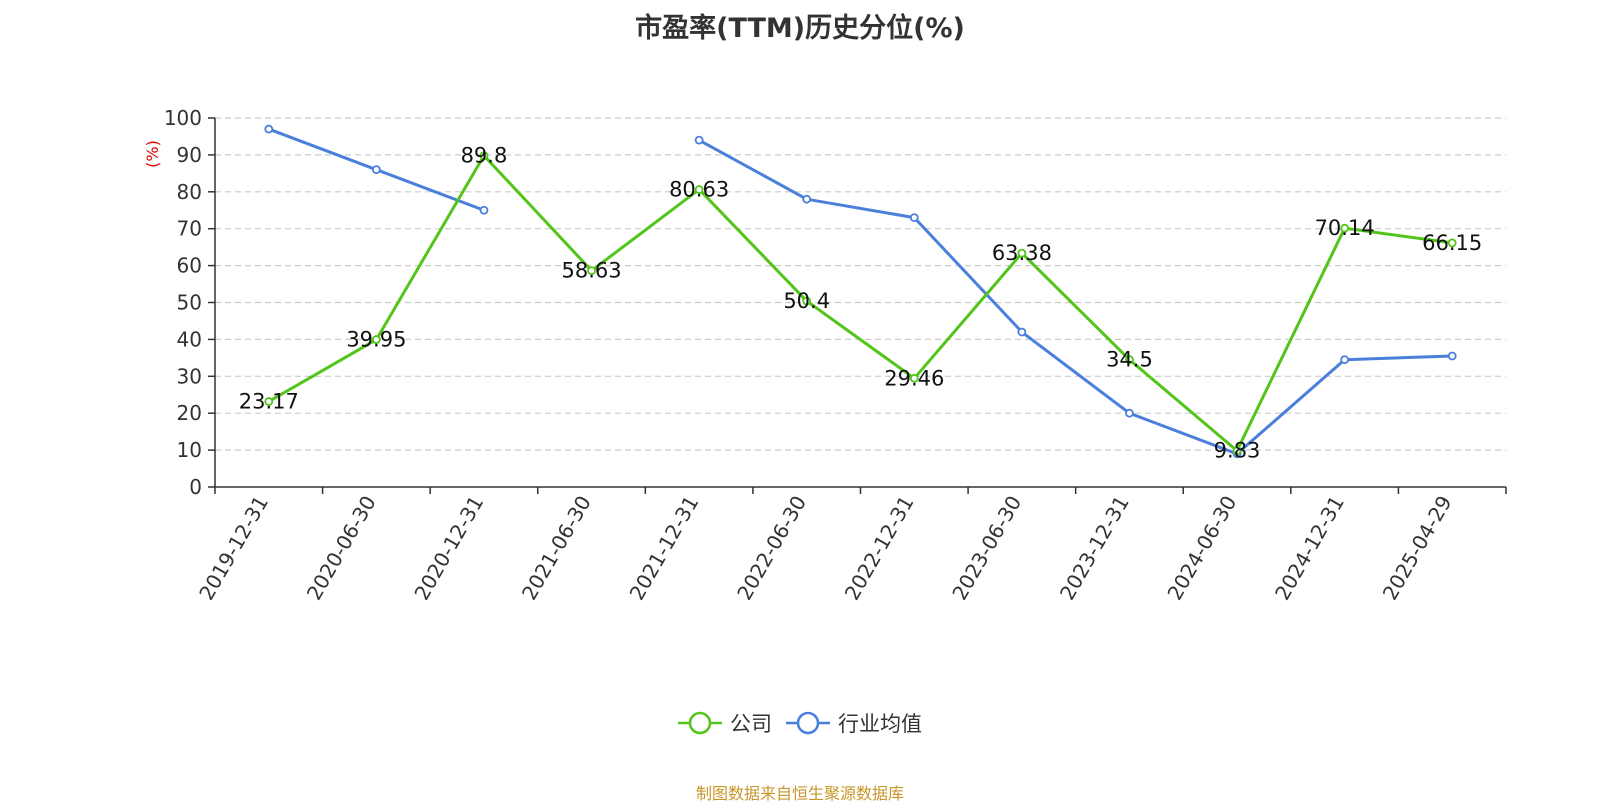 This screenshot has width=1600, height=804. I want to click on x-tick-label: 2023-06-30, so click(986, 548).